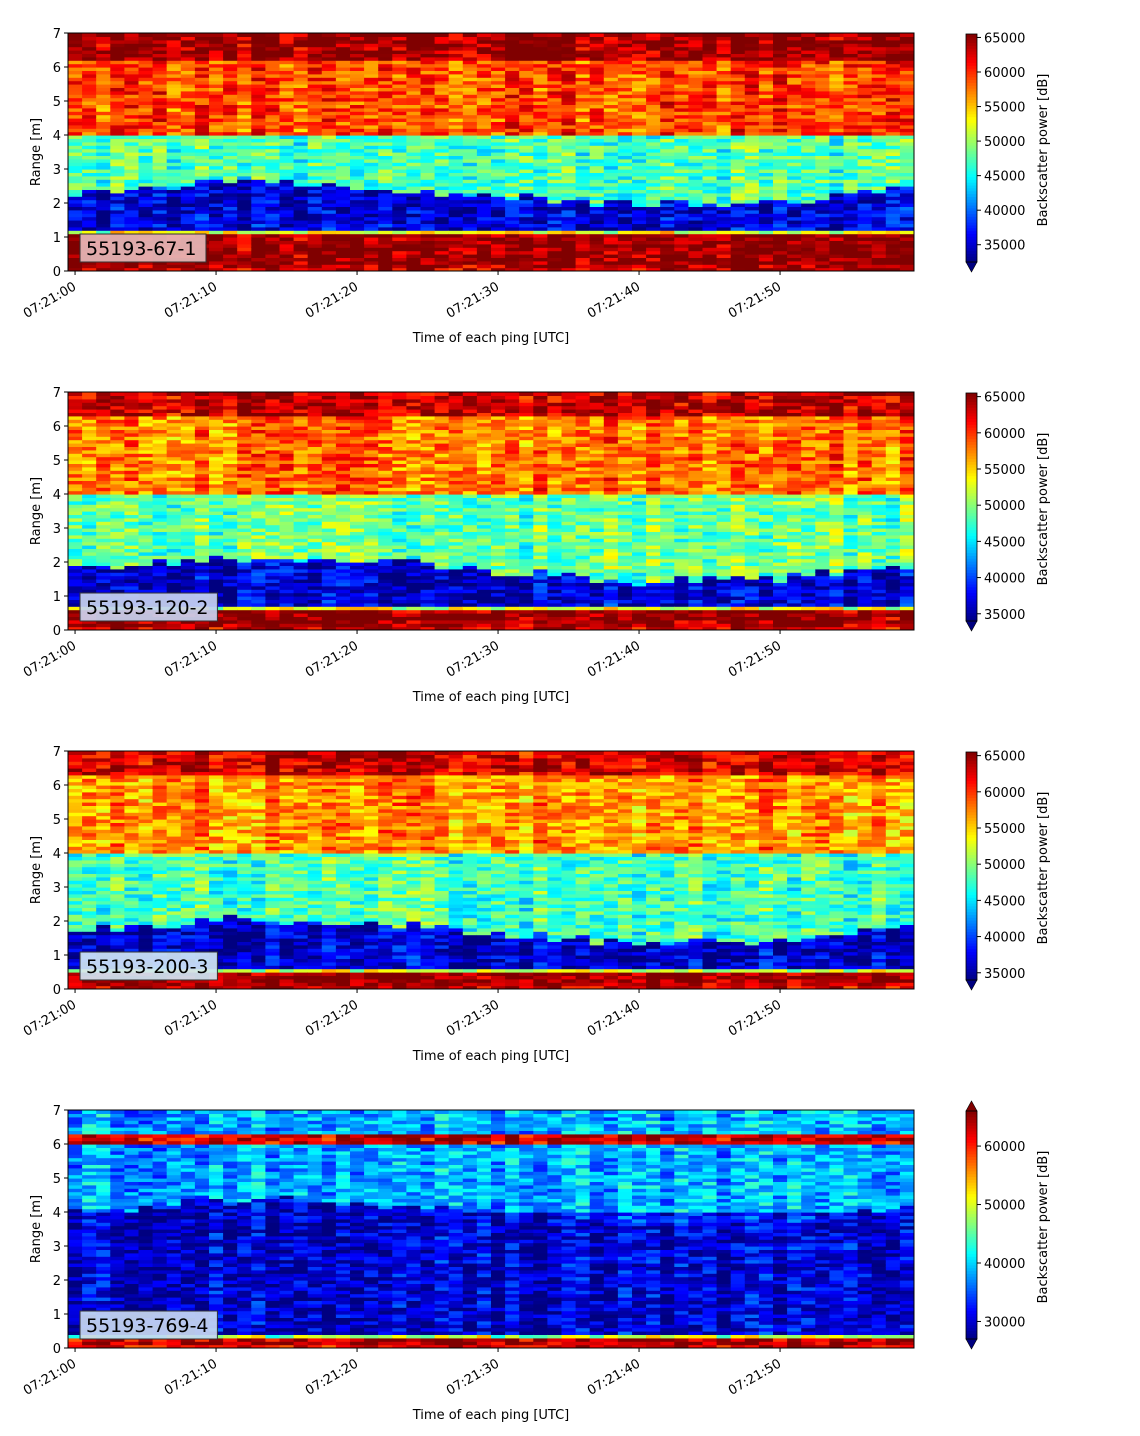 The width and height of the screenshot is (1140, 1436). Describe the element at coordinates (971, 267) in the screenshot. I see `colorbar-extend-min` at that location.